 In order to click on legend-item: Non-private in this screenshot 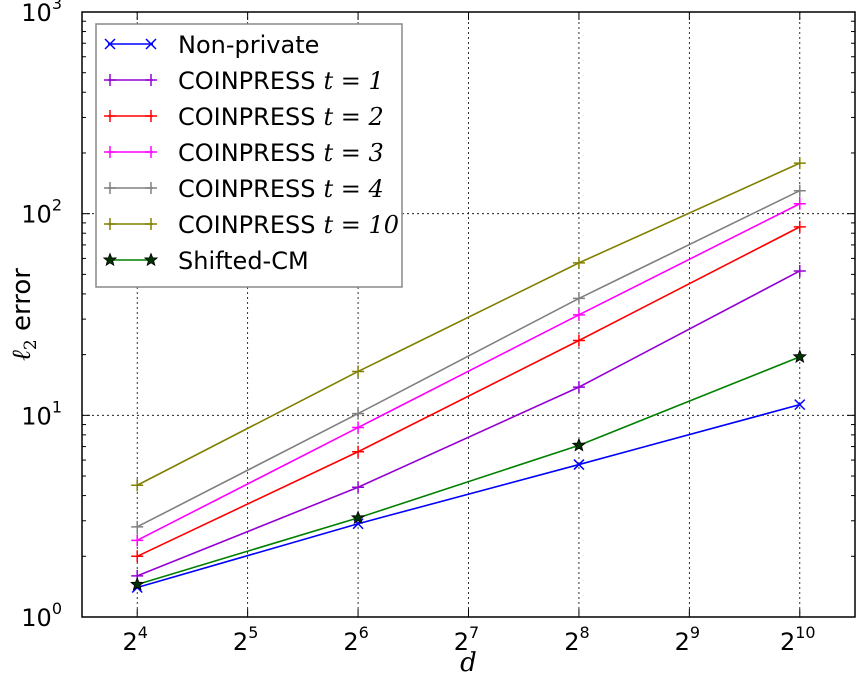, I will do `click(211, 45)`.